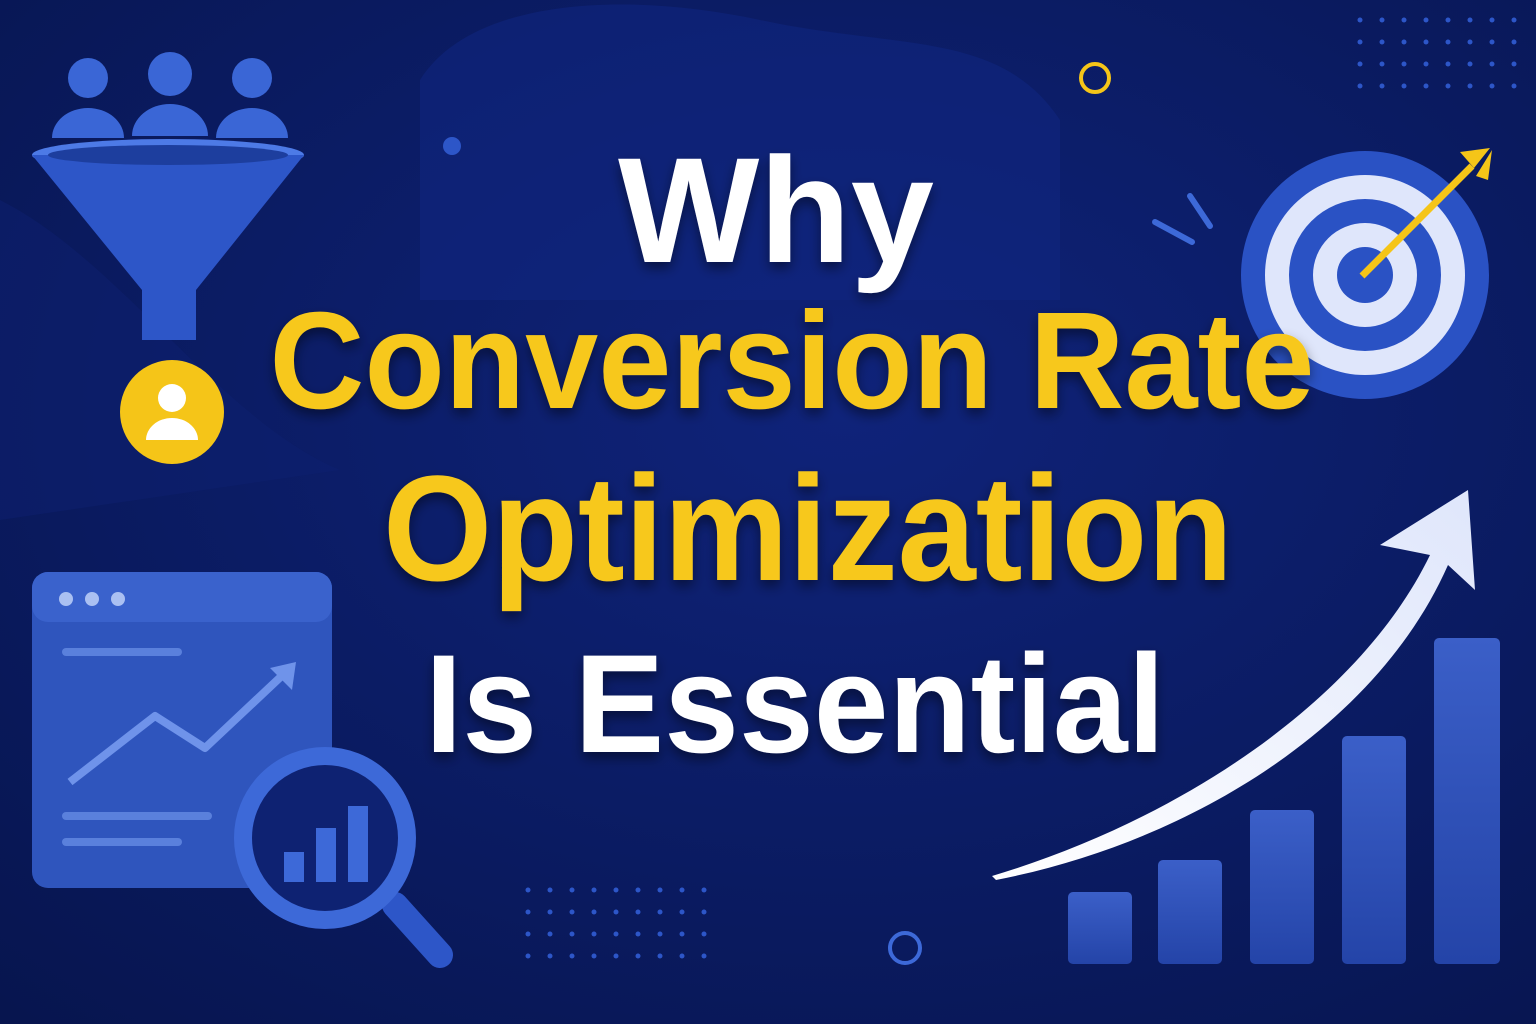  Describe the element at coordinates (792, 361) in the screenshot. I see `title-line: Conversion Rate` at that location.